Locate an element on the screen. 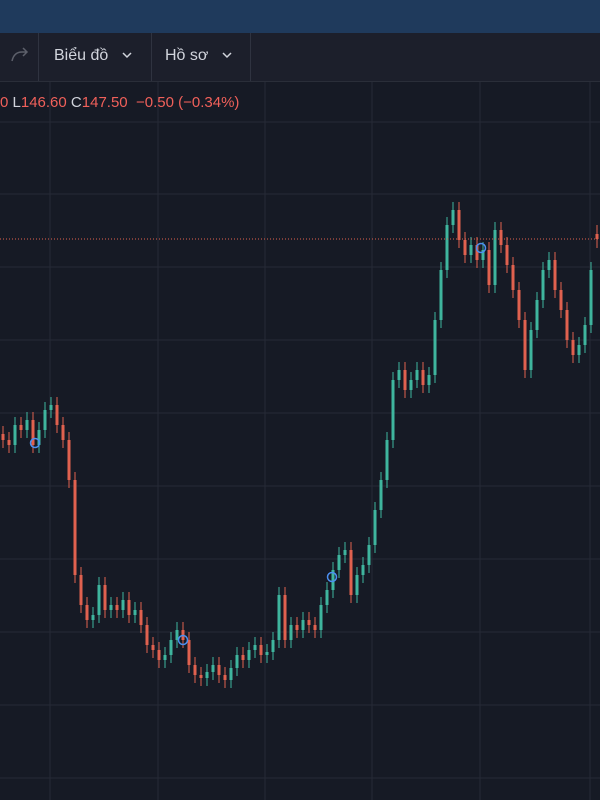  toolbar: Biểu đồ Hồ sơ is located at coordinates (300, 57).